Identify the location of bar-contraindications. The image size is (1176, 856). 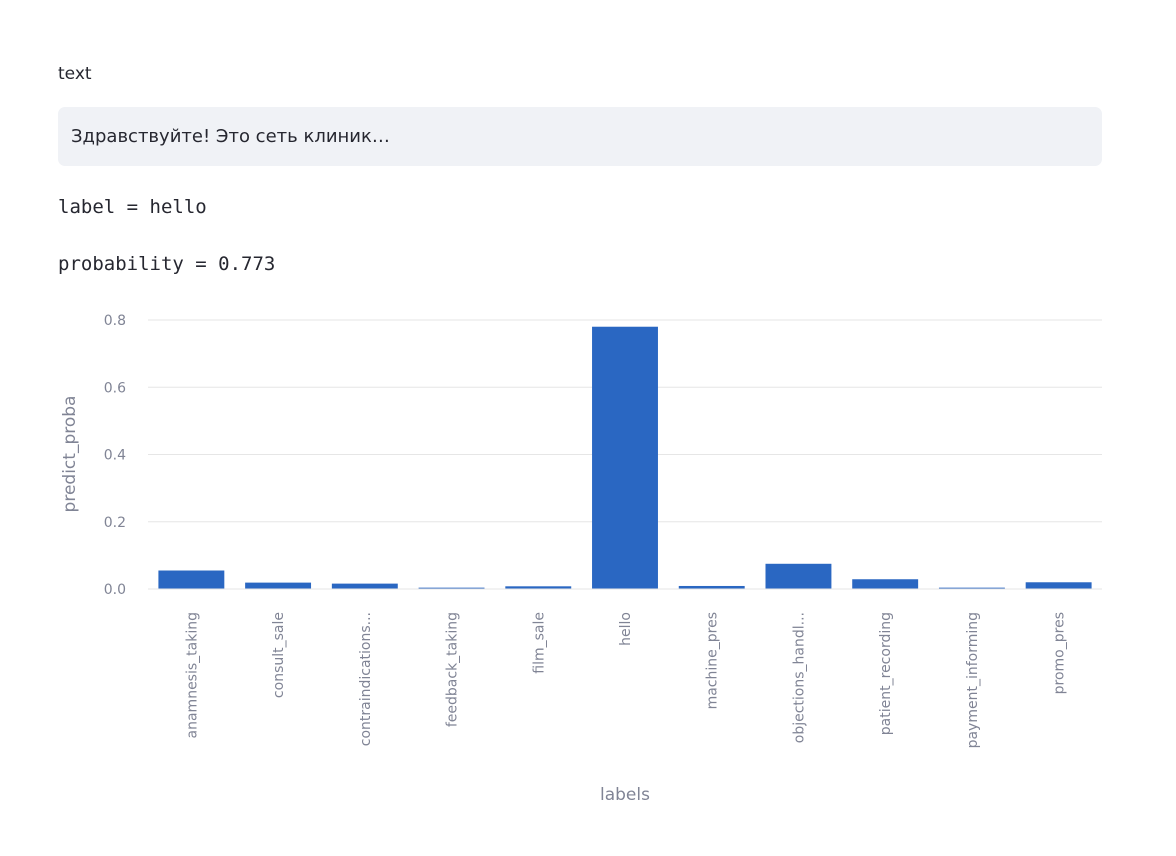
(364, 586).